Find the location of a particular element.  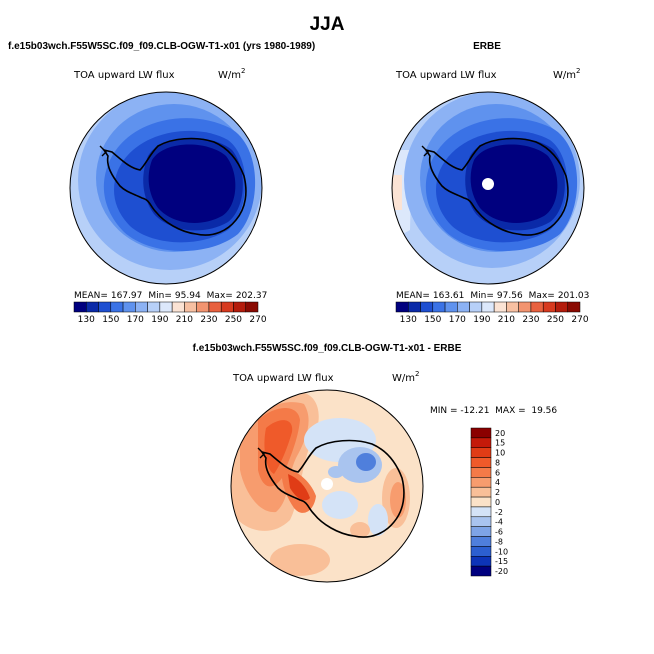

panel-model-stats: MEAN= 167.97 Min= 95.94 Max= 202.37 is located at coordinates (170, 296).